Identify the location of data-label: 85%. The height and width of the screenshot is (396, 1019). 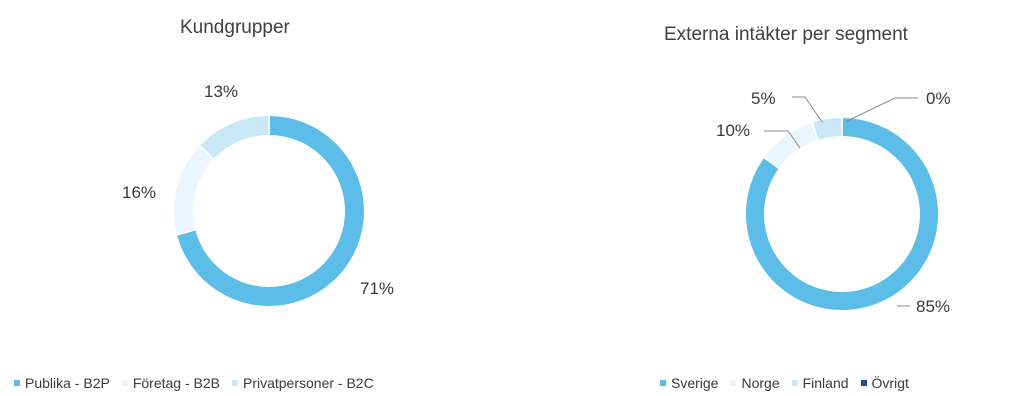
(933, 306).